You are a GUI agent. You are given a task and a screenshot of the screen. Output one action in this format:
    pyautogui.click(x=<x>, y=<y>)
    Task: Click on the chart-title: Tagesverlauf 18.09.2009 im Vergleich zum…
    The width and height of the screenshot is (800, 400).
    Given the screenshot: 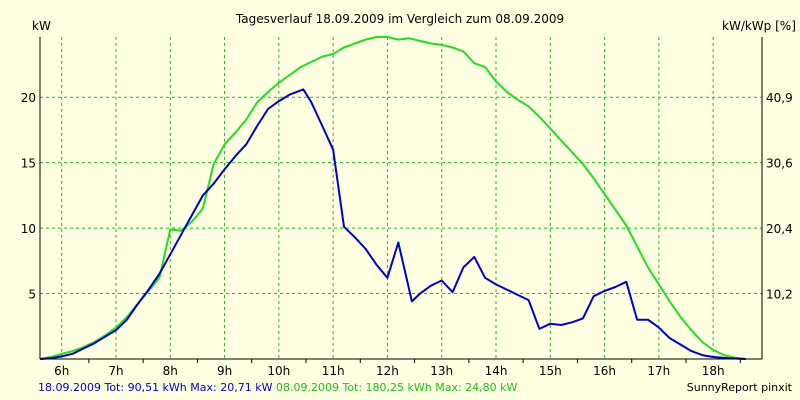 What is the action you would take?
    pyautogui.click(x=399, y=19)
    